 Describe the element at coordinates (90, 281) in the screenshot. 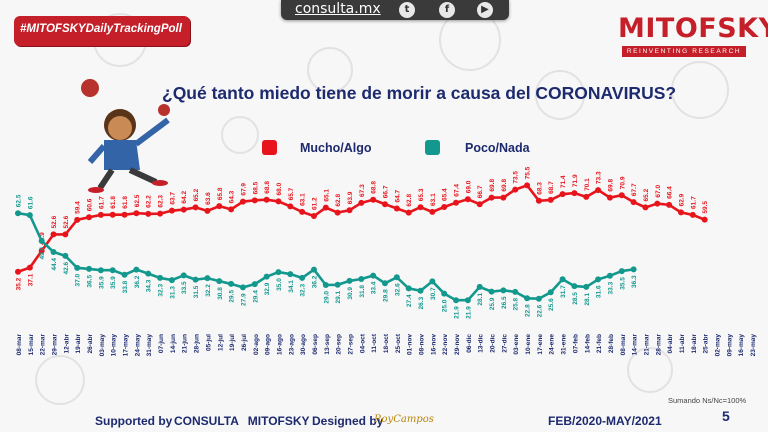

I see `data-label: 36.5` at that location.